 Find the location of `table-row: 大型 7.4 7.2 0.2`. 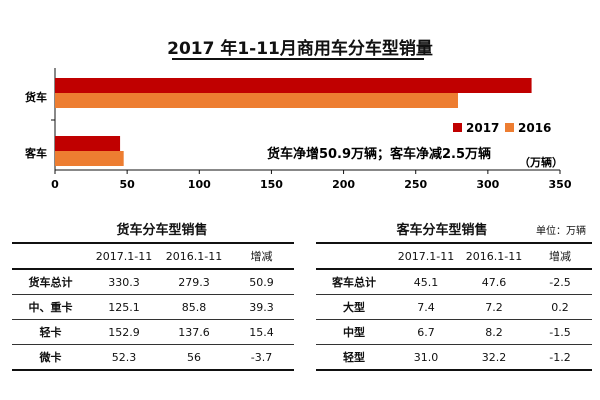

table-row: 大型 7.4 7.2 0.2 is located at coordinates (454, 307).